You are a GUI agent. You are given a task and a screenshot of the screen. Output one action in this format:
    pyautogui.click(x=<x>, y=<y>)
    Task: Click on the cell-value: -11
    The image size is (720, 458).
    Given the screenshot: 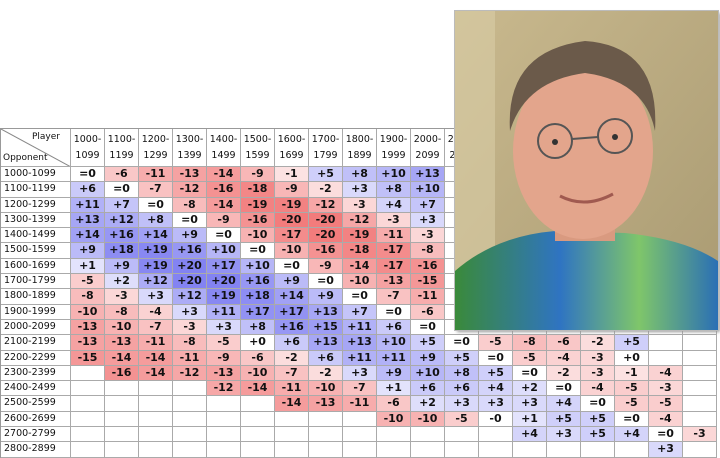 What is the action you would take?
    pyautogui.click(x=156, y=343)
    